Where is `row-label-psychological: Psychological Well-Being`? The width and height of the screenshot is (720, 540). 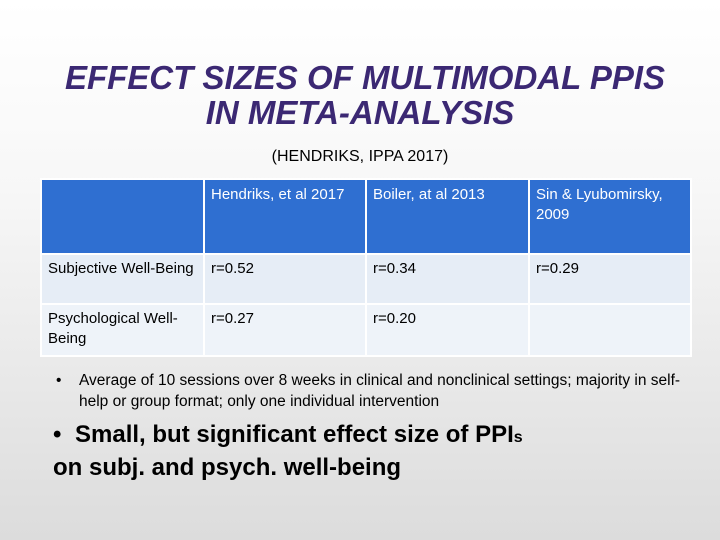
row-label-psychological: Psychological Well-Being is located at coordinates (122, 330).